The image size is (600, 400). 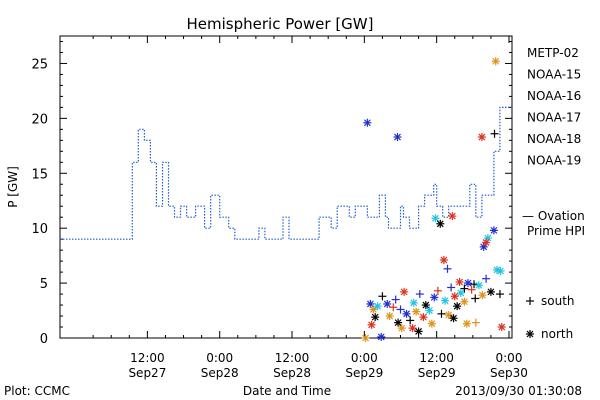 I want to click on x-tick-date: Sep28, so click(x=220, y=373).